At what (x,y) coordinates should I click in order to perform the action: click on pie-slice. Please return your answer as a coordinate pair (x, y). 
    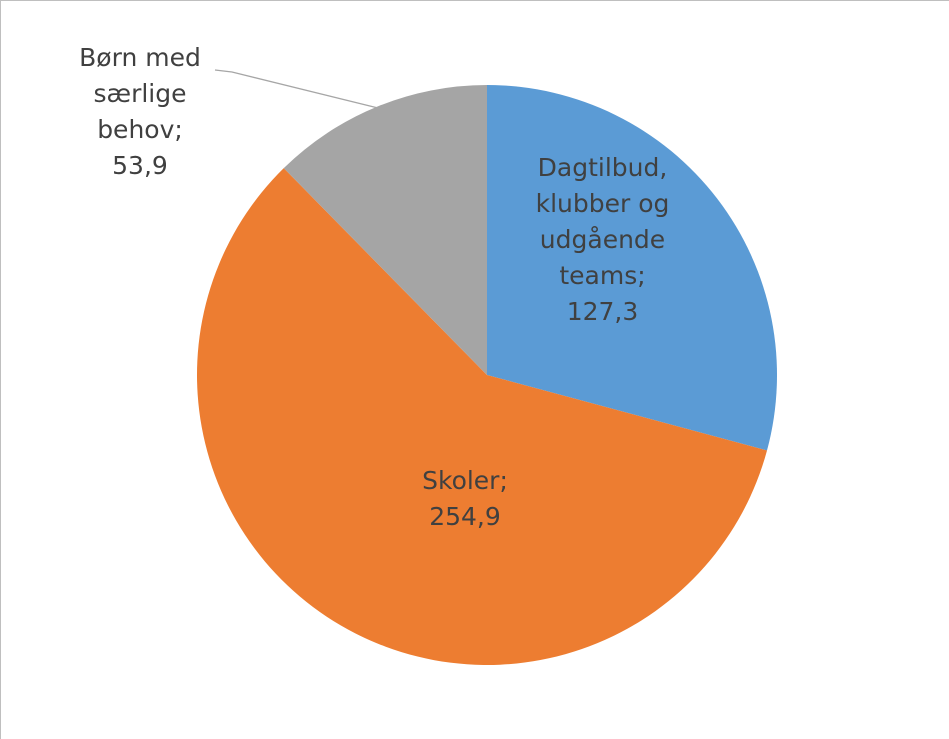
    Looking at the image, I should click on (385, 230).